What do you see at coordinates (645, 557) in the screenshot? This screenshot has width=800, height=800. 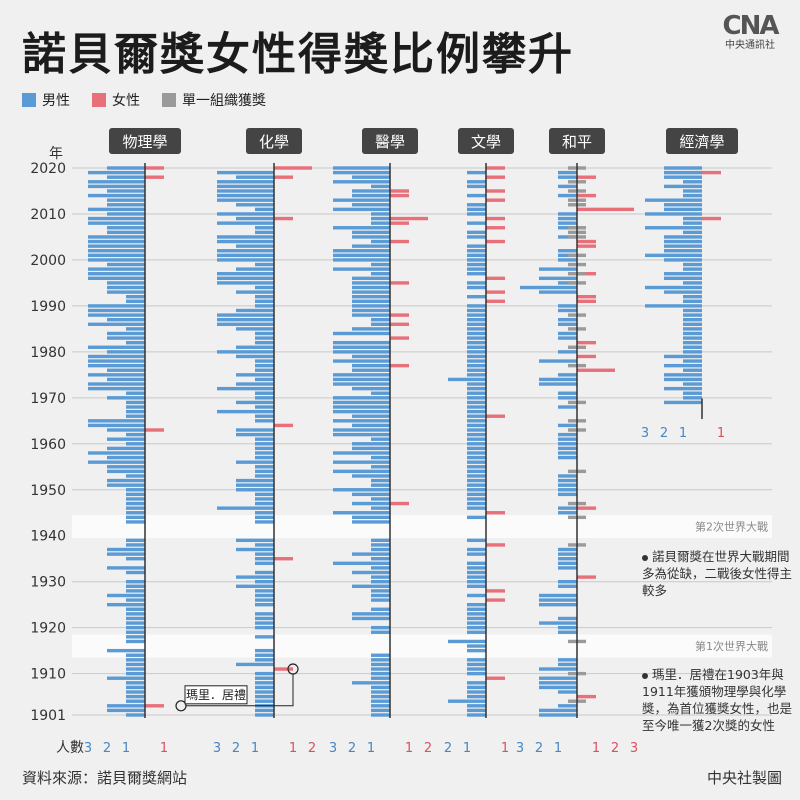 I see `note-bullet-icon` at bounding box center [645, 557].